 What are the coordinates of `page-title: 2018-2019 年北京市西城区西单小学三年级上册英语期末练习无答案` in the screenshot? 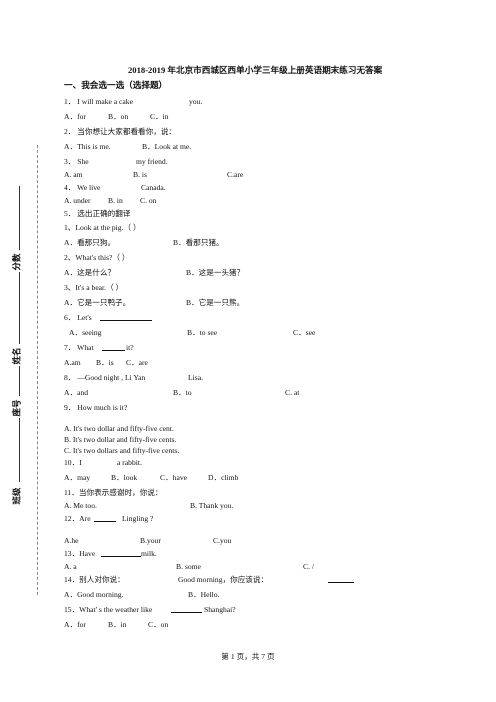 It's located at (255, 70).